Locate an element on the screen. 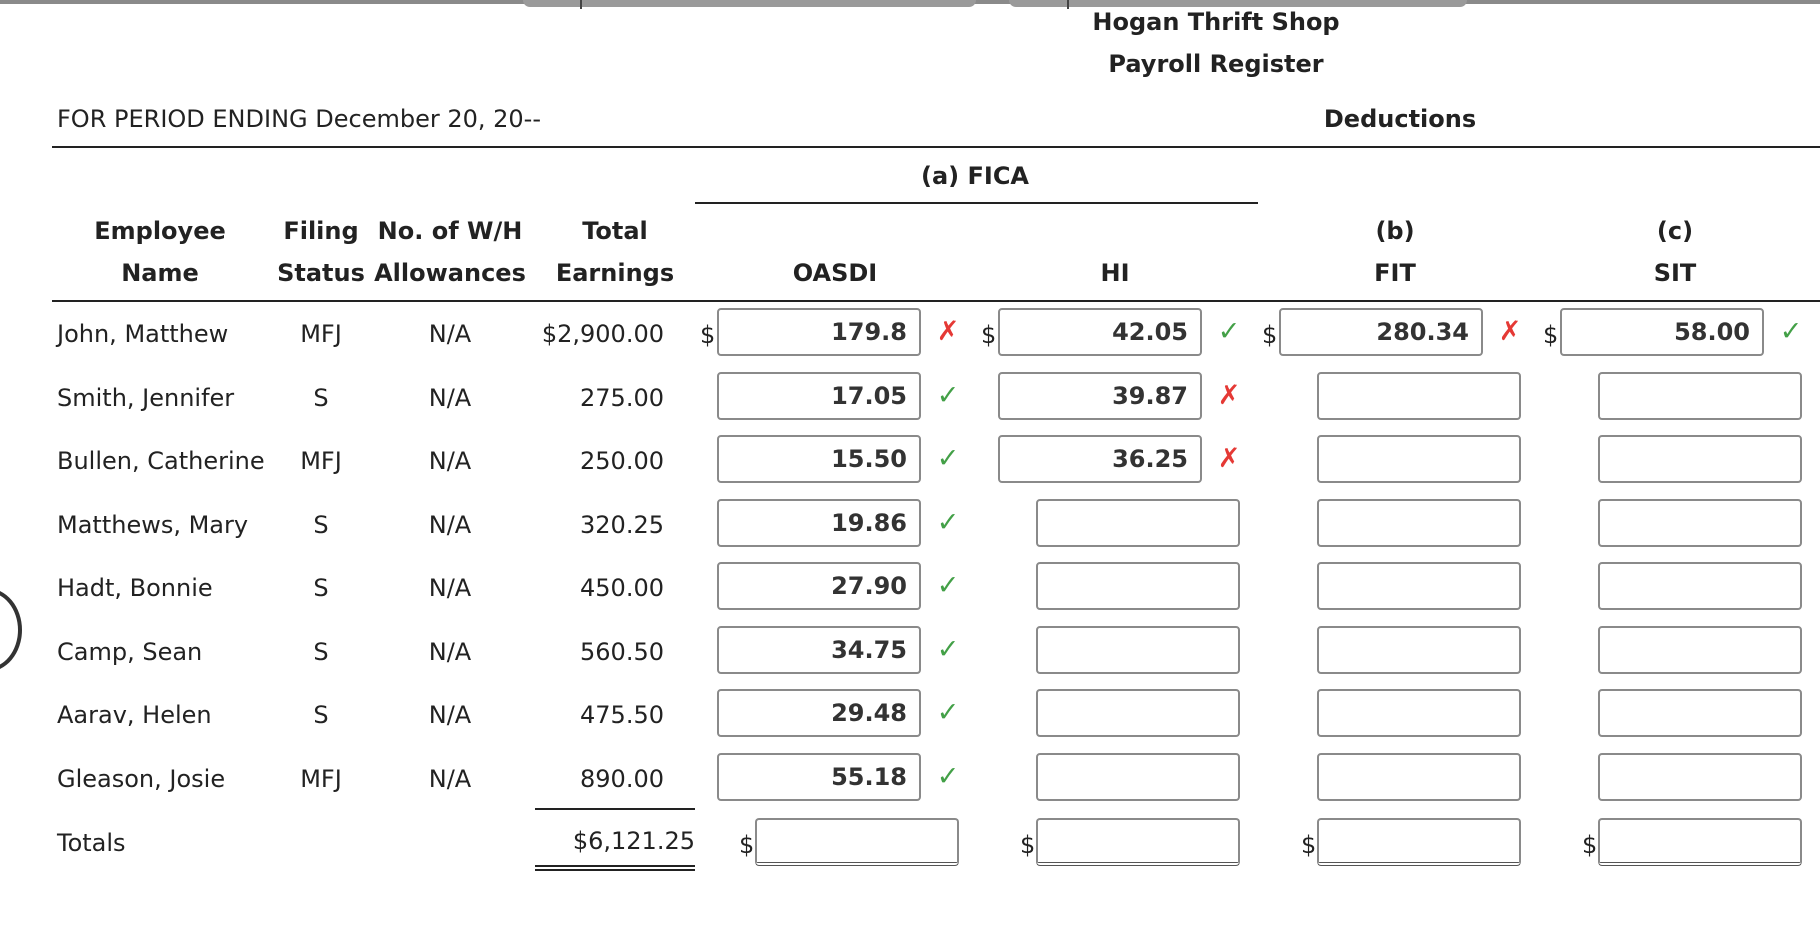 The image size is (1820, 936). oasdi-input: 29.48 is located at coordinates (819, 713).